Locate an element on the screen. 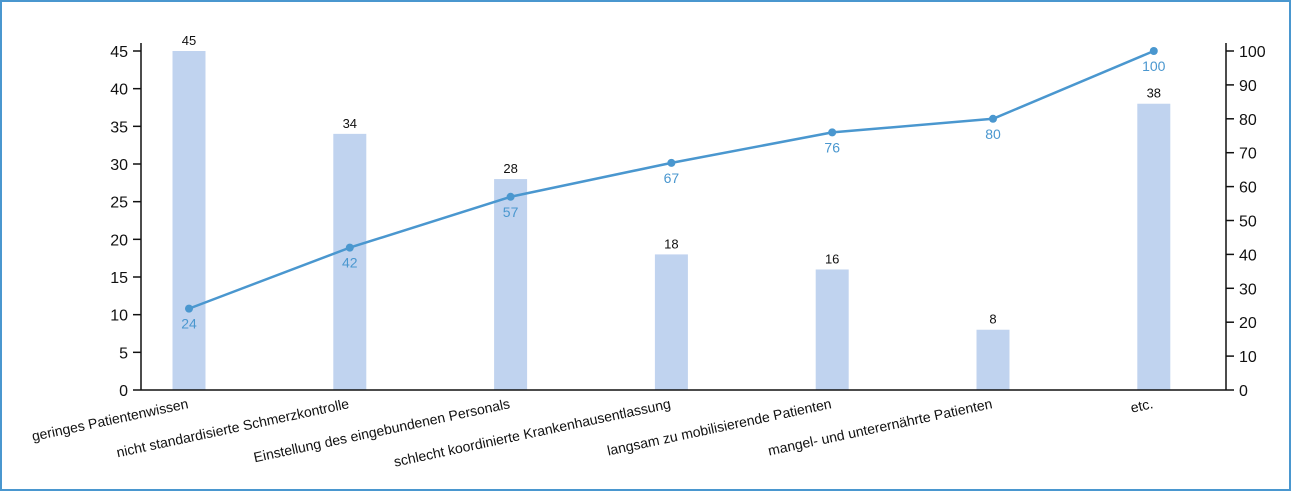 Image resolution: width=1291 pixels, height=491 pixels. bar-value-label: 28 is located at coordinates (510, 168).